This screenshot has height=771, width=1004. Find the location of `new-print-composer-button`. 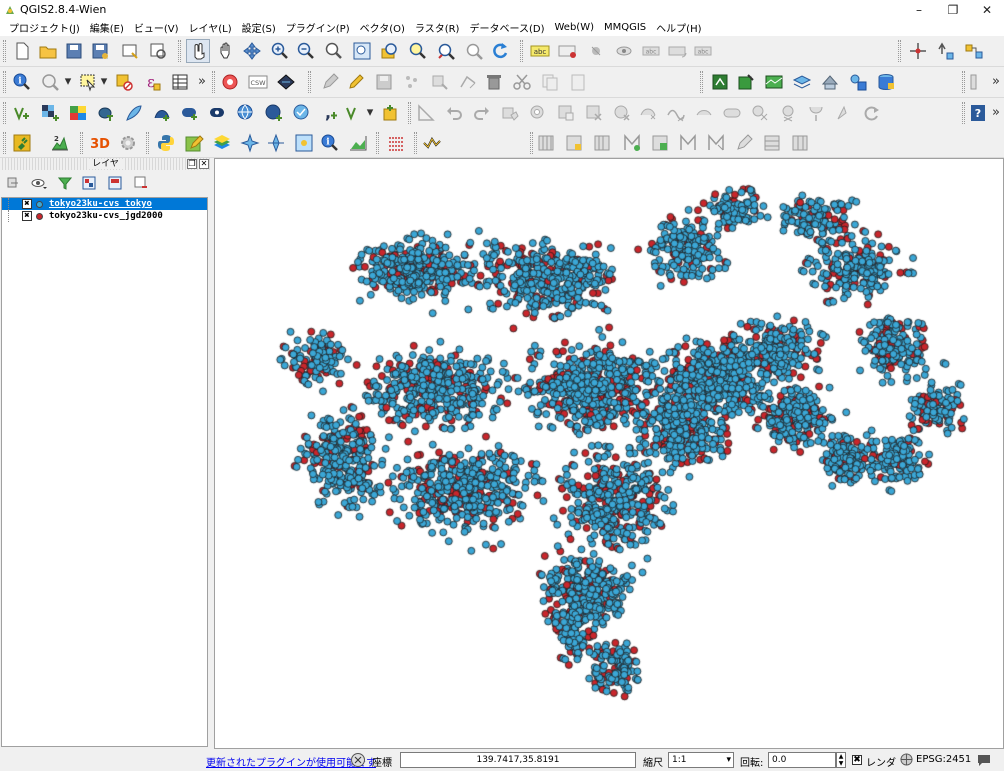

new-print-composer-button is located at coordinates (130, 51).